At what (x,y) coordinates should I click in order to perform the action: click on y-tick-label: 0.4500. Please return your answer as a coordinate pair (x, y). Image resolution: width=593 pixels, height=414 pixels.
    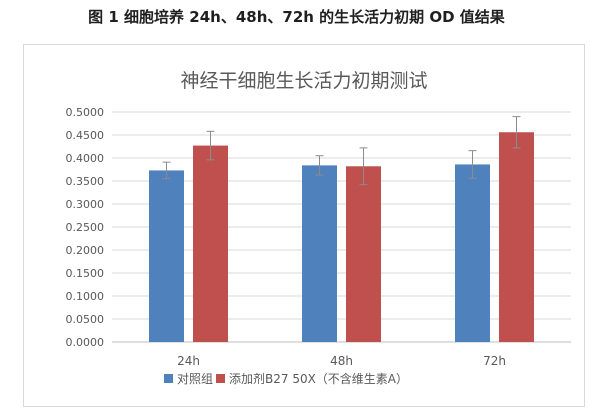
    Looking at the image, I should click on (85, 135).